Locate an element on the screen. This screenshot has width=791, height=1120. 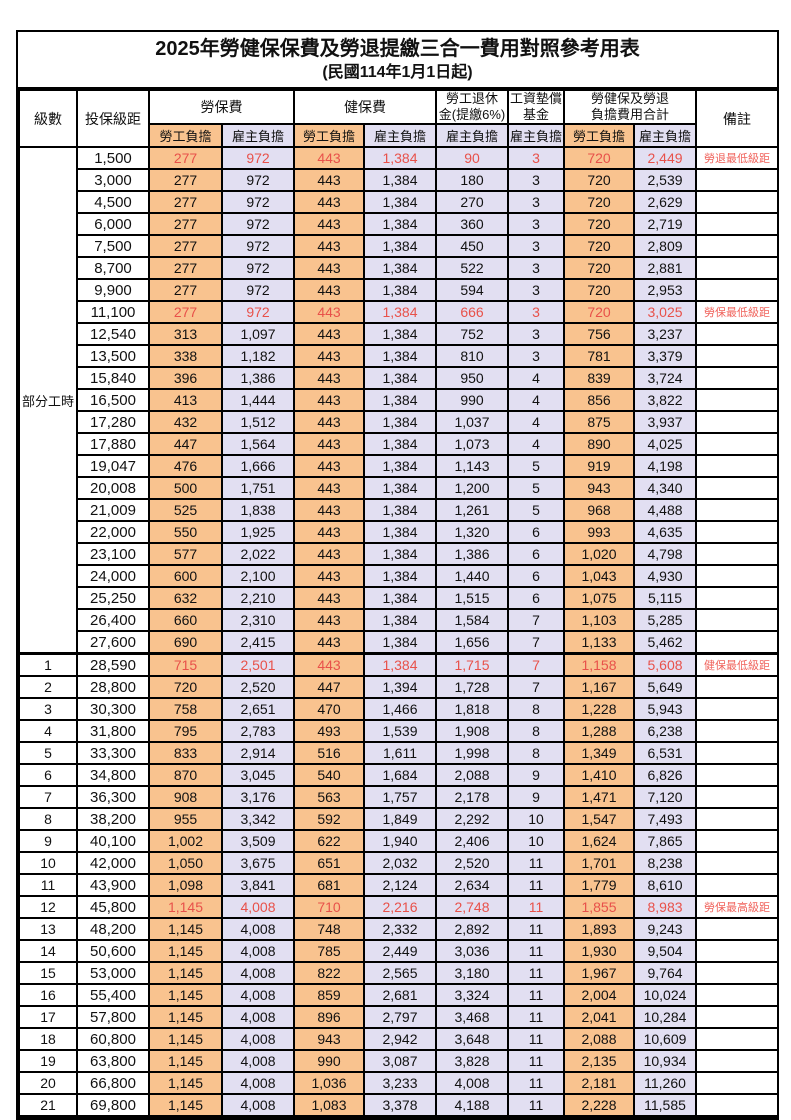
value-cell: 1,466 is located at coordinates (400, 709).